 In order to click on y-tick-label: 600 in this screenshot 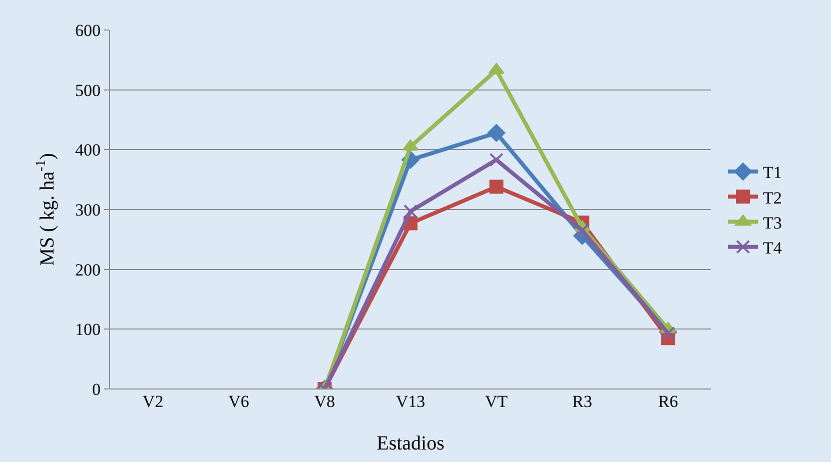, I will do `click(88, 30)`.